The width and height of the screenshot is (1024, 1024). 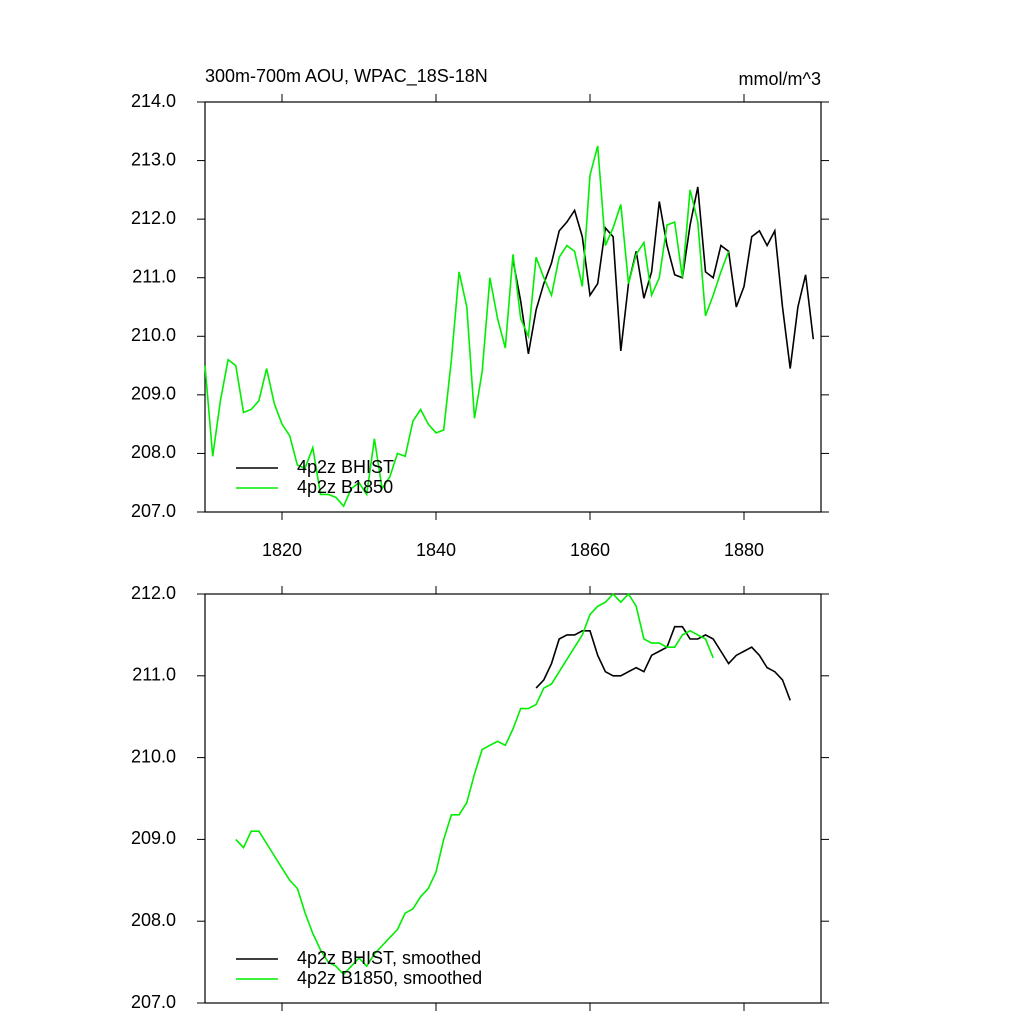 What do you see at coordinates (590, 550) in the screenshot?
I see `x-tick-label: 1860` at bounding box center [590, 550].